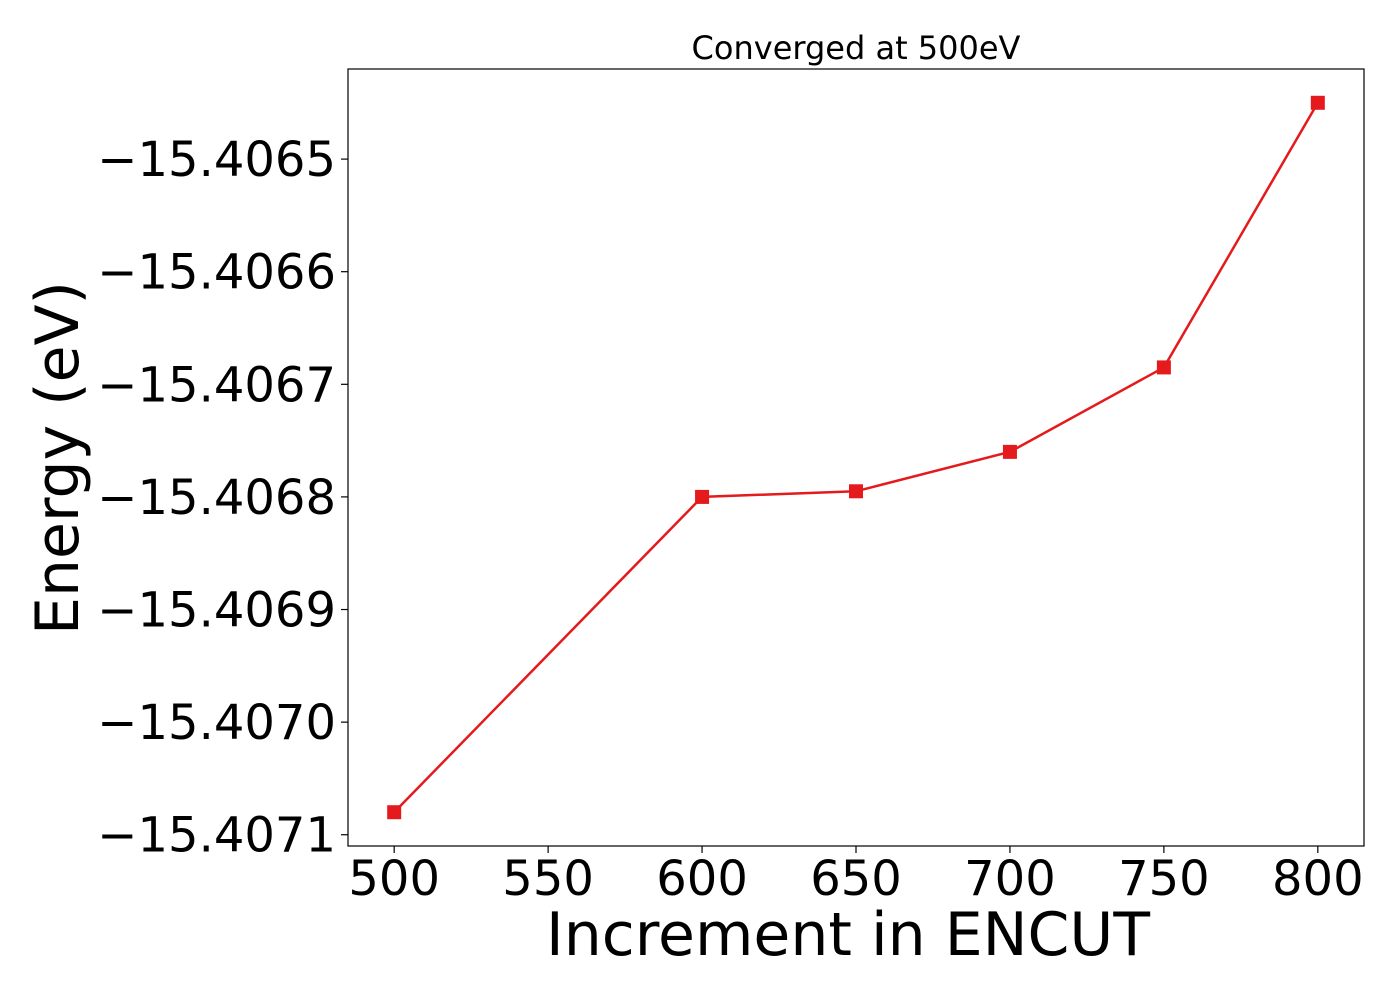 The image size is (1400, 1000). I want to click on y-tick-label: −15.4065, so click(216, 160).